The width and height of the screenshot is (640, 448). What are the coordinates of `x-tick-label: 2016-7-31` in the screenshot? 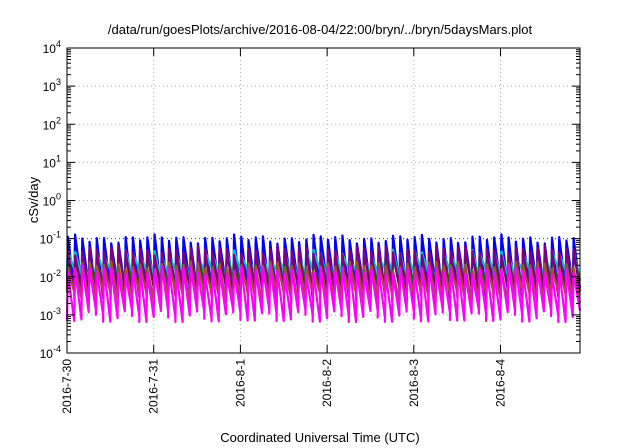 It's located at (154, 386).